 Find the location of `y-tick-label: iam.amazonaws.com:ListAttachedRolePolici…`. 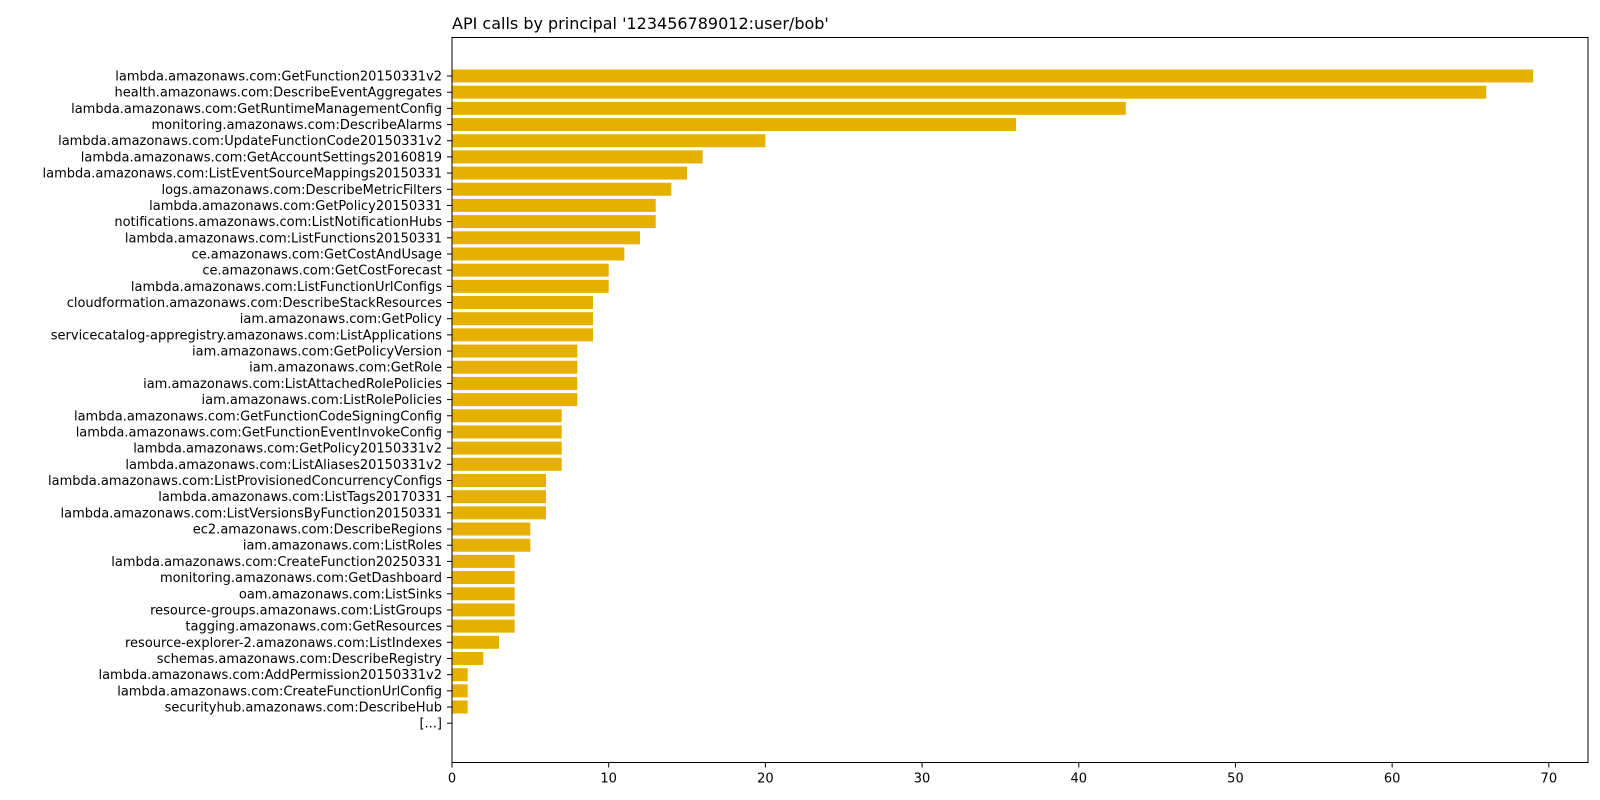

y-tick-label: iam.amazonaws.com:ListAttachedRolePolici… is located at coordinates (292, 384).